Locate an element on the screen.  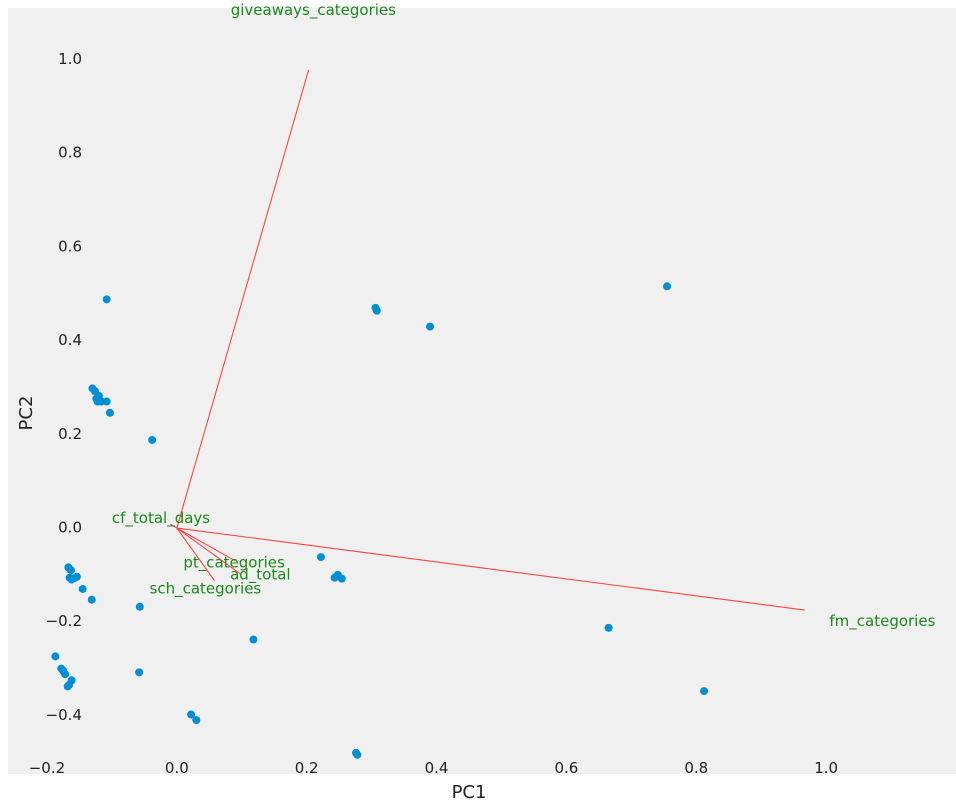
y-axis-ticks: −0.4 −0.2 0.0 0.2 0.4 0.6 0.8 1.0 is located at coordinates (64, 387).